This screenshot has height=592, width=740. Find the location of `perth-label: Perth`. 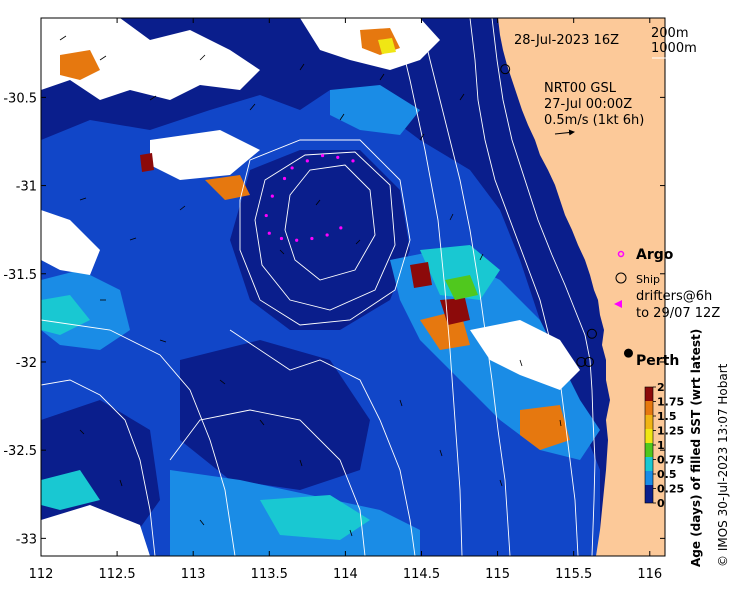

perth-label: Perth is located at coordinates (657, 361).